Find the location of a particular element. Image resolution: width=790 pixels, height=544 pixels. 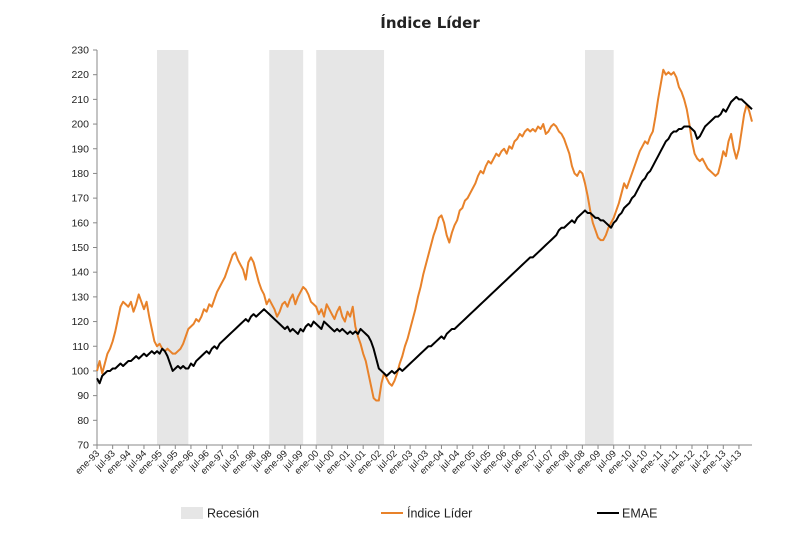

y-tick-label: 210 is located at coordinates (80, 100).